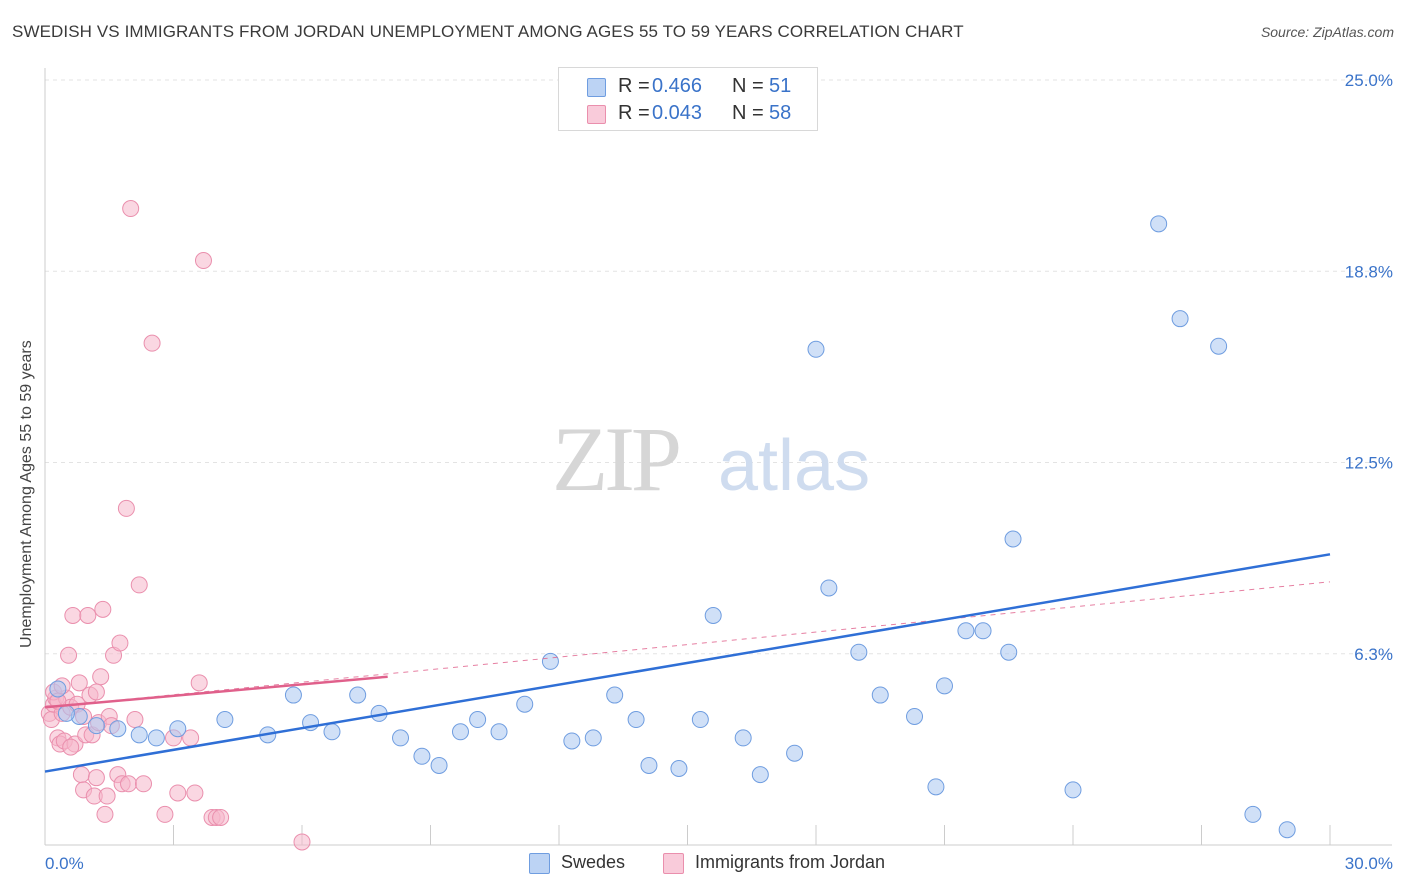 Image resolution: width=1406 pixels, height=892 pixels. I want to click on legend-r-value-jordan: 0.043, so click(677, 113).